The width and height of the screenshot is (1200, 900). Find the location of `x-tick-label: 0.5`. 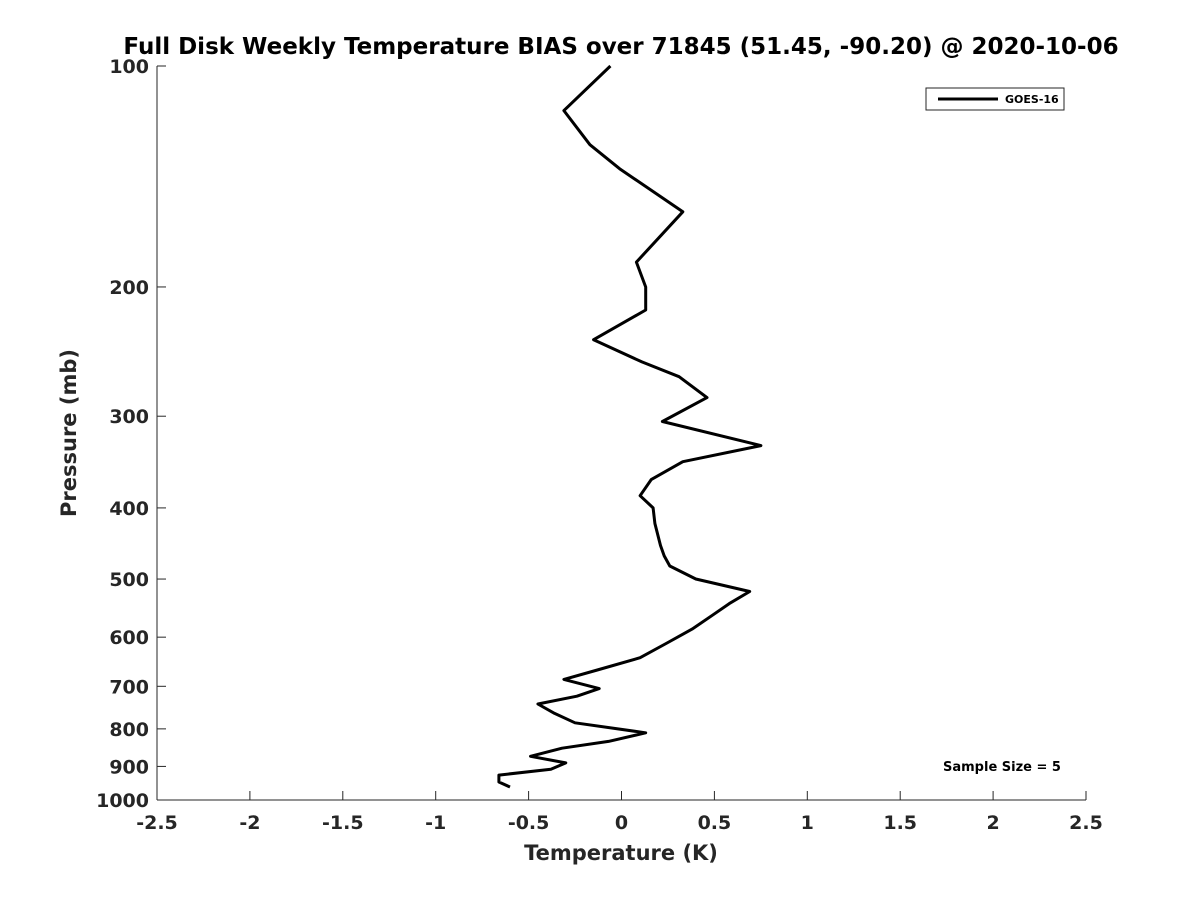

x-tick-label: 0.5 is located at coordinates (715, 823).